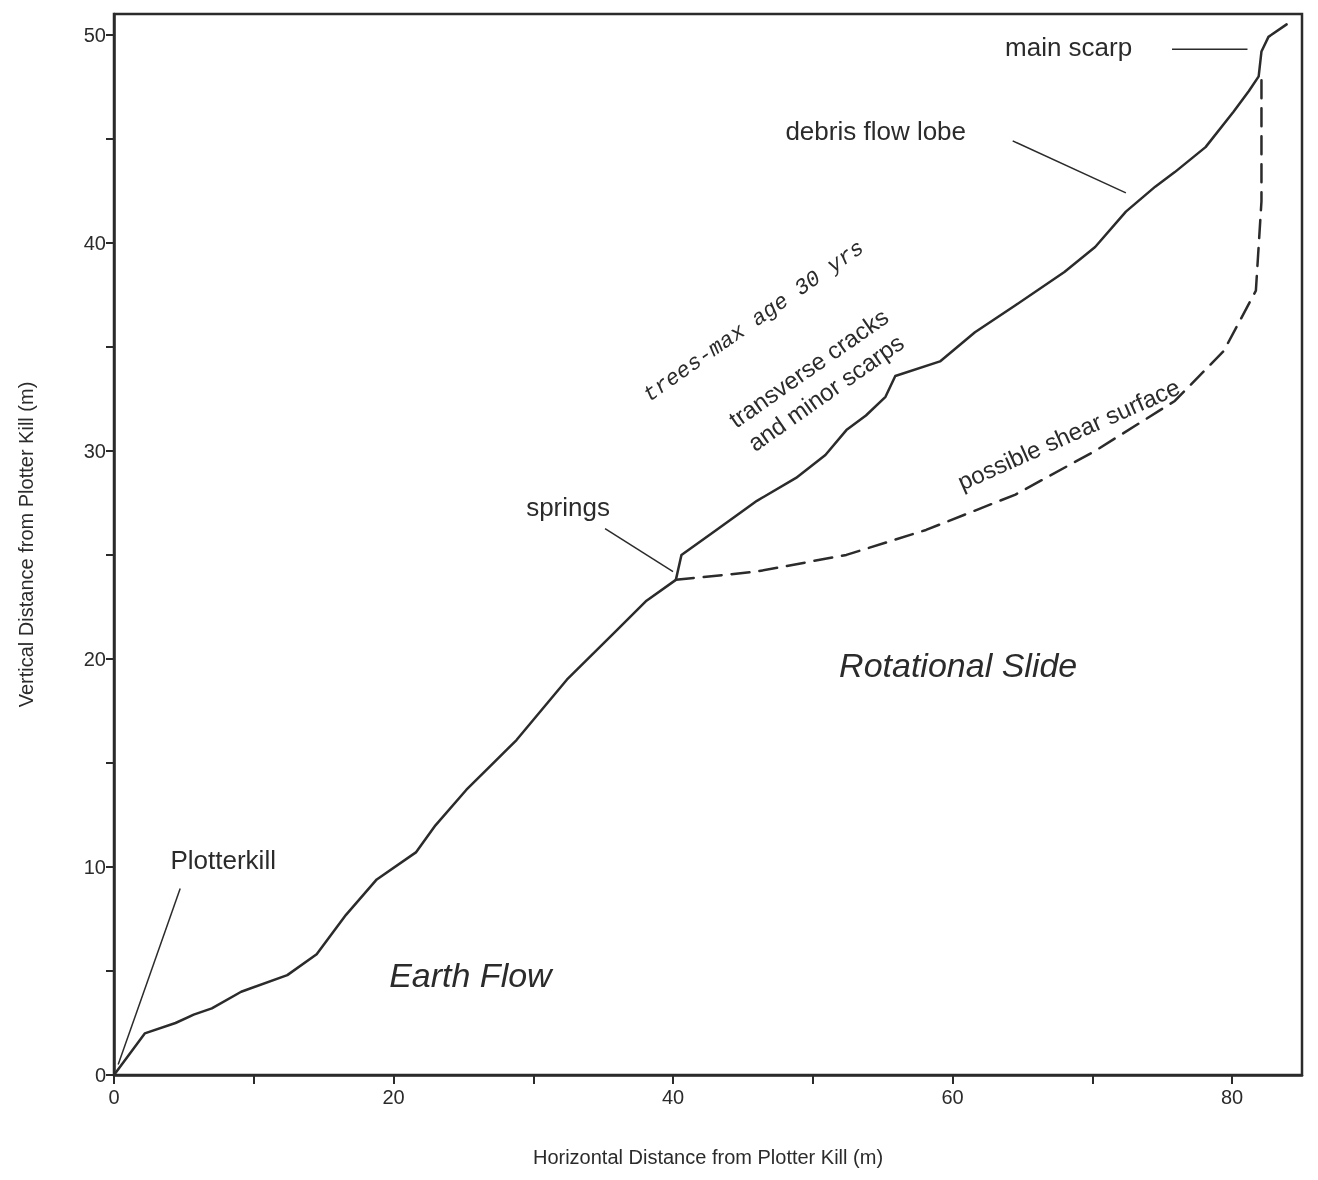 The image size is (1318, 1180). I want to click on y-tick-label: 40, so click(94, 242).